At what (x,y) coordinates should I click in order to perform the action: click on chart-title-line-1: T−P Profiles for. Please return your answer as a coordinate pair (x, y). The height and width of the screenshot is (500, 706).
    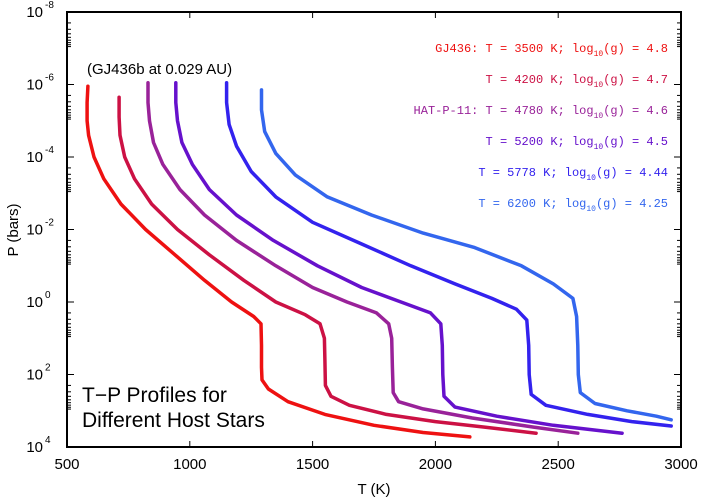
    Looking at the image, I should click on (154, 395).